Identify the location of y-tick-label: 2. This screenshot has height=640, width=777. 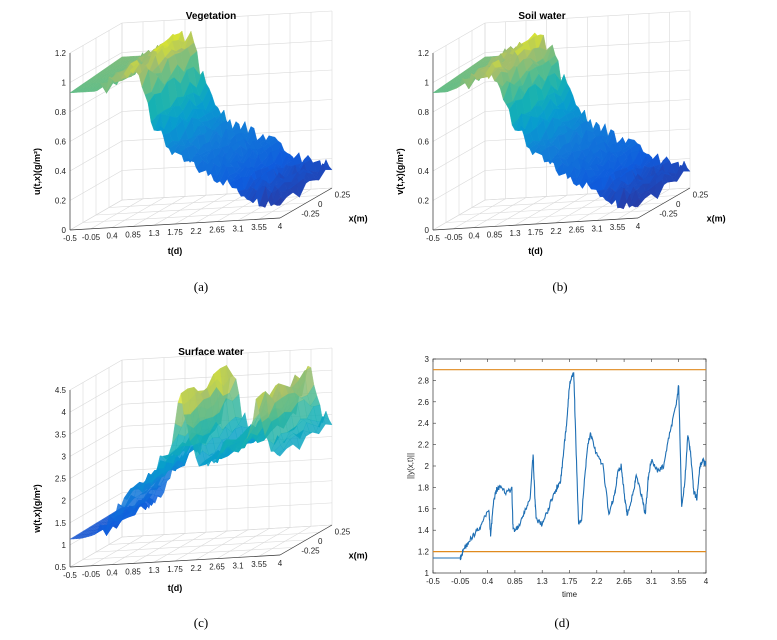
(427, 466).